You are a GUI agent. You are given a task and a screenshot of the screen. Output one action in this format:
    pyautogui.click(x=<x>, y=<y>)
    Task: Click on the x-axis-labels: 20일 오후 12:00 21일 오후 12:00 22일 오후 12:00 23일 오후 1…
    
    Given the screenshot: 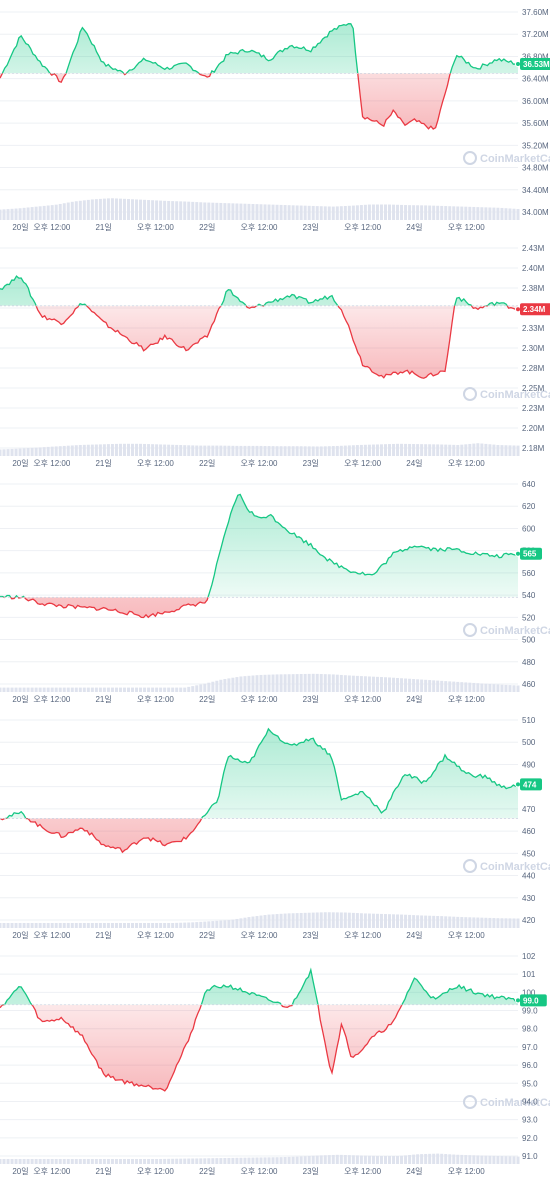 What is the action you would take?
    pyautogui.click(x=248, y=227)
    